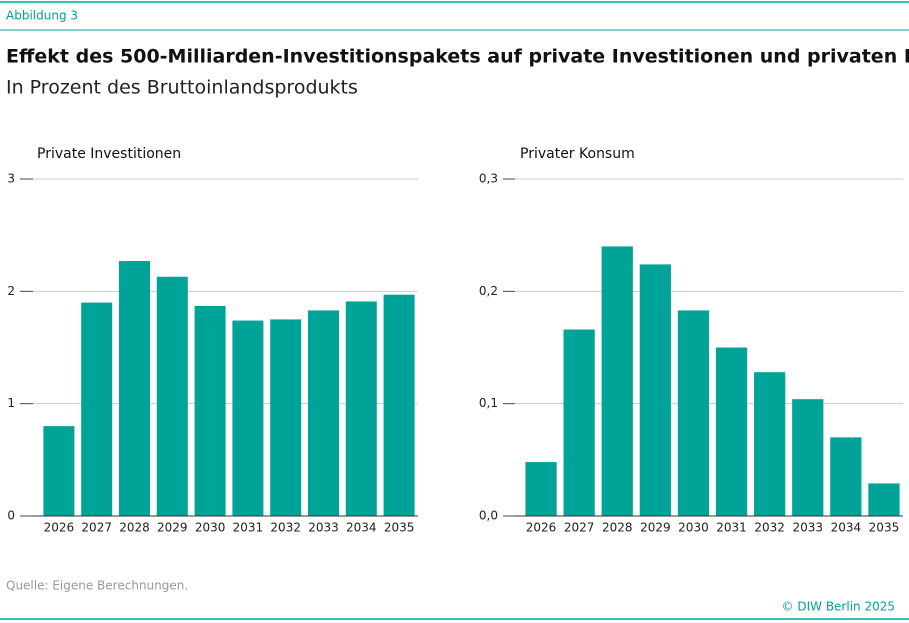 This screenshot has height=623, width=909. What do you see at coordinates (577, 154) in the screenshot?
I see `chart-title: Privater Konsum` at bounding box center [577, 154].